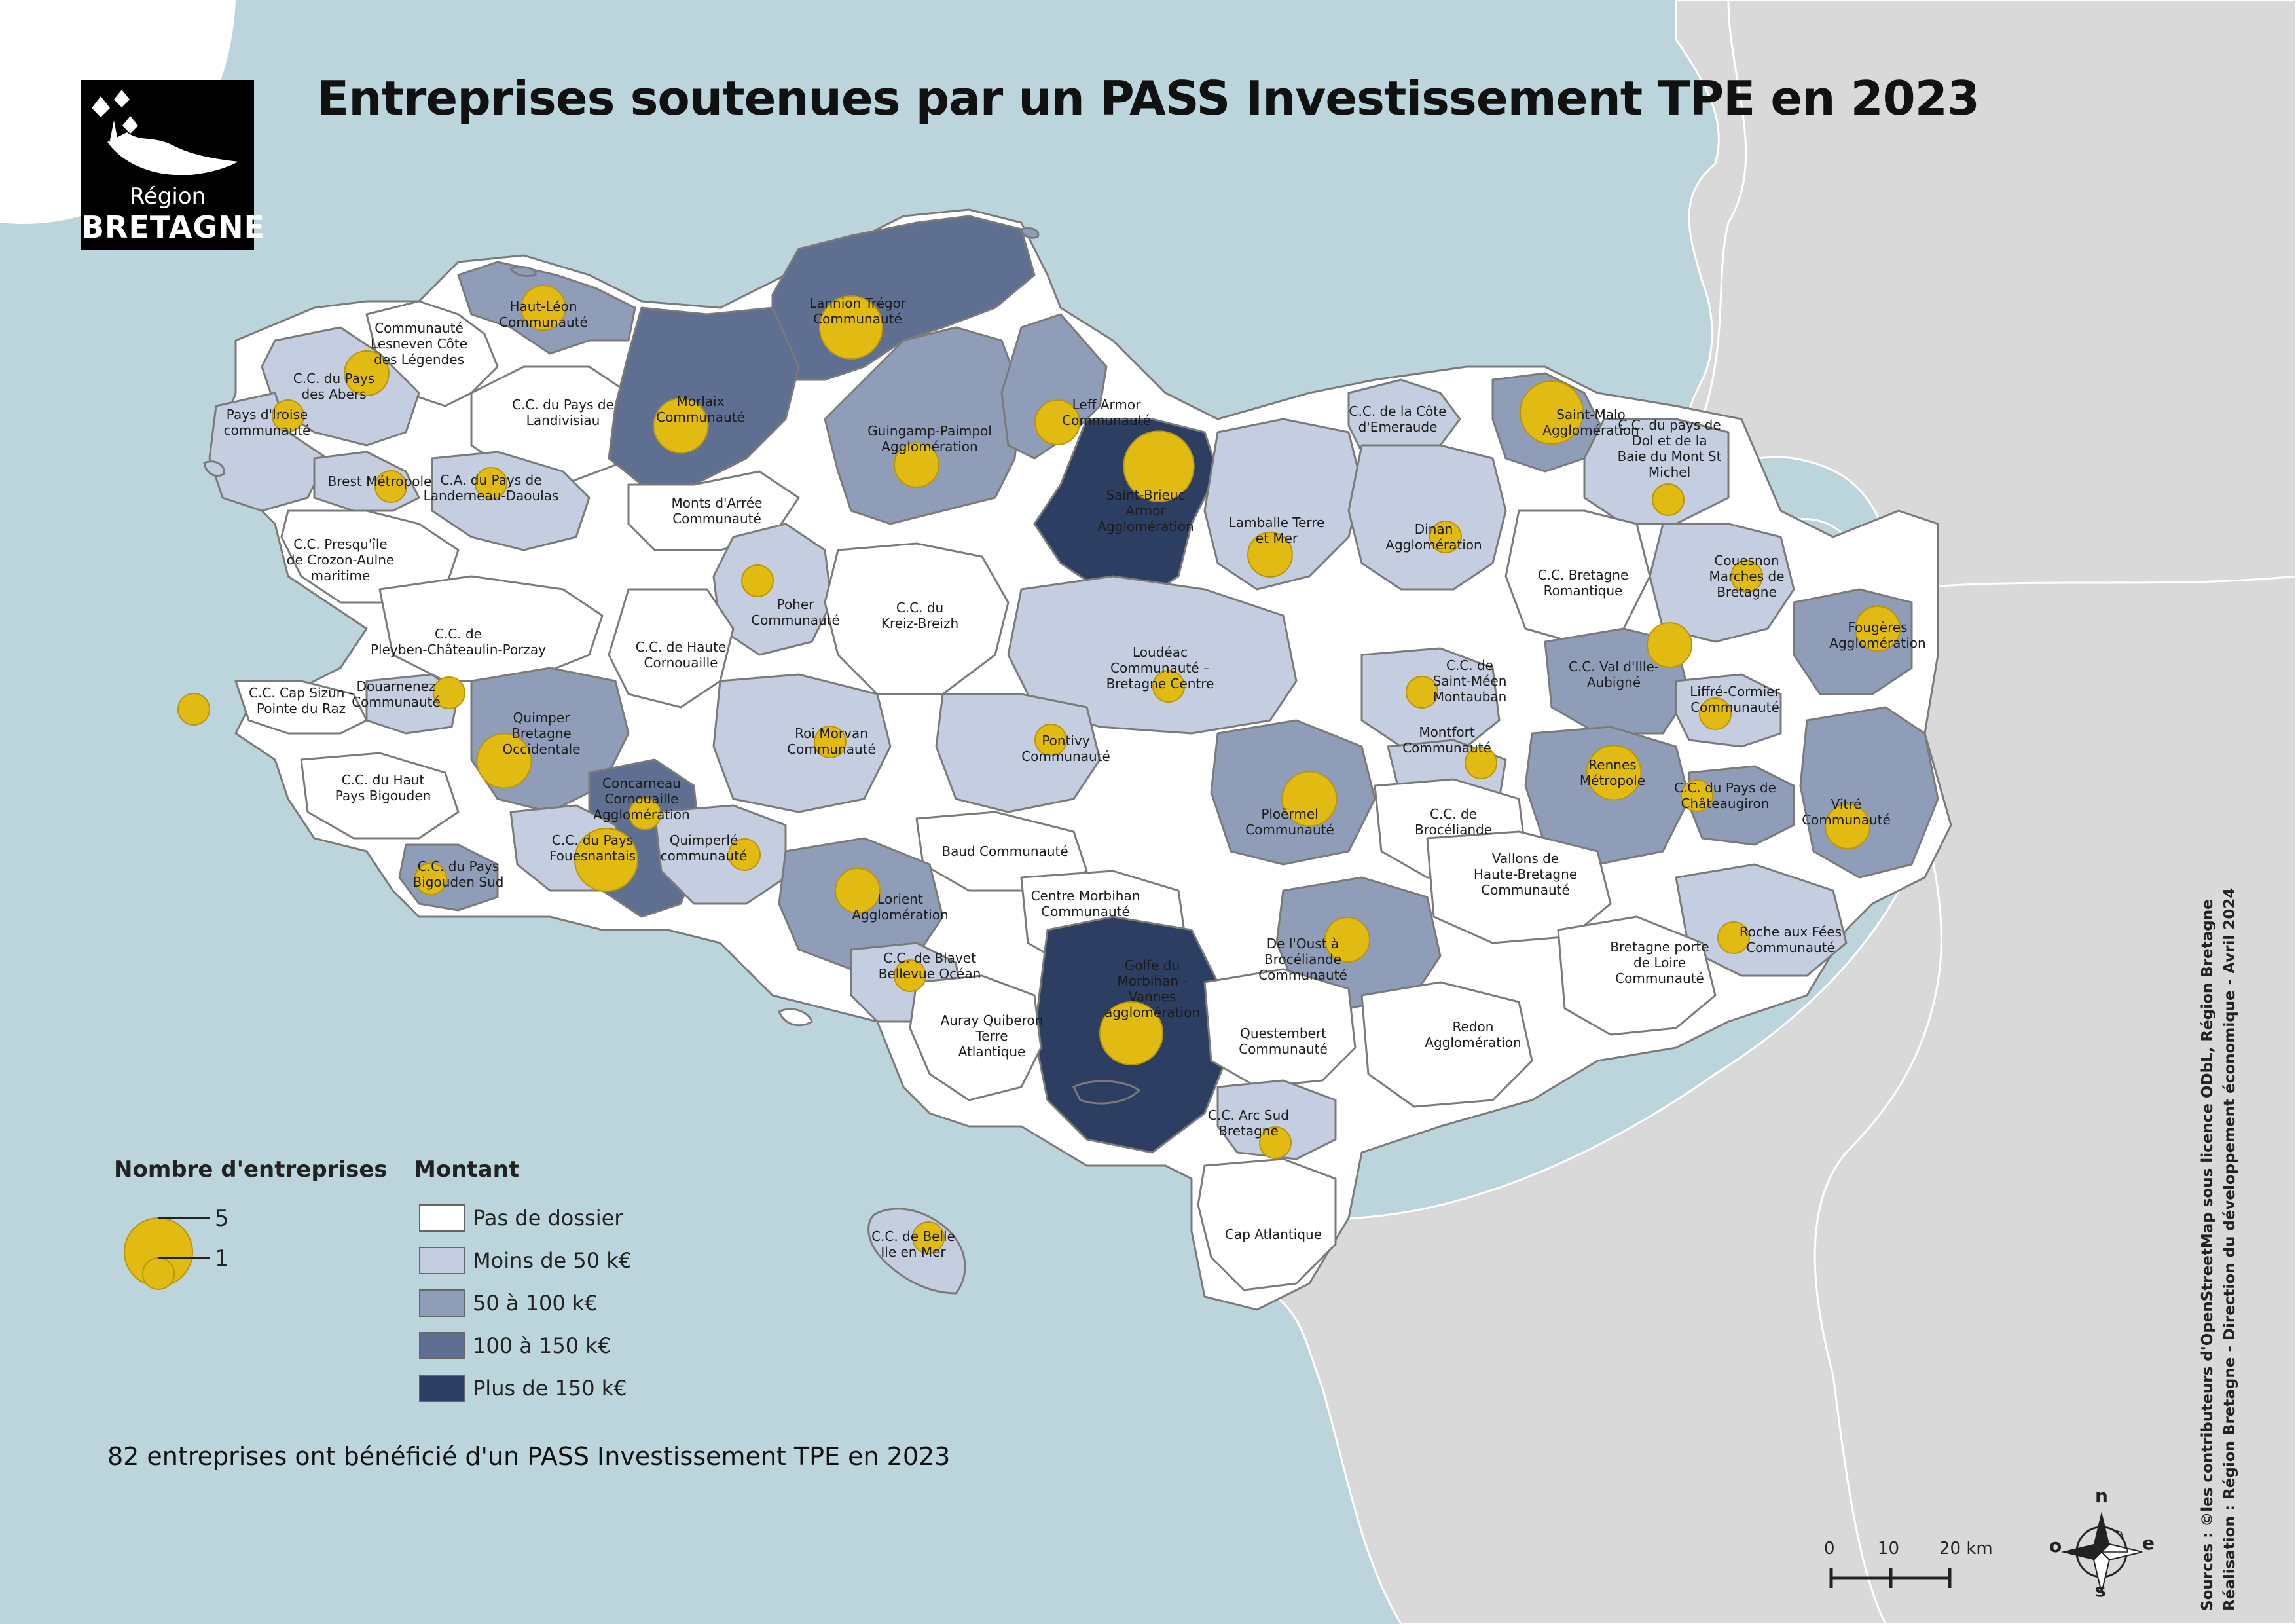 The image size is (2296, 1624). Describe the element at coordinates (858, 303) in the screenshot. I see `territory-label-line: Lannion Trégor` at that location.